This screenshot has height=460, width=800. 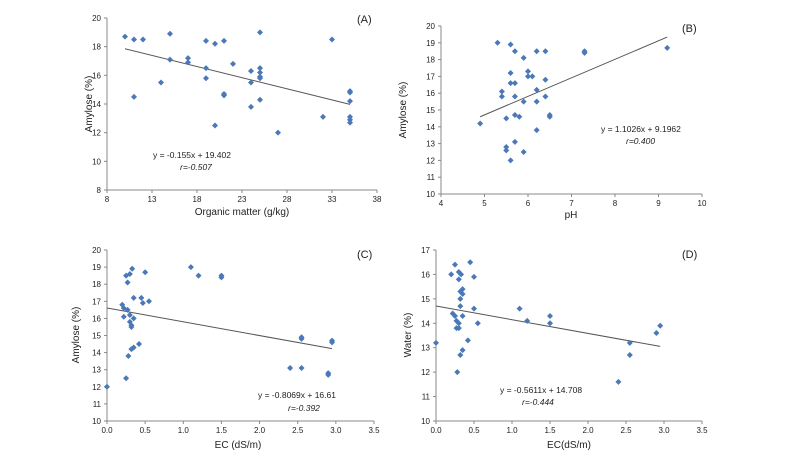 I want to click on x-tick-label: 3.5, so click(x=702, y=430).